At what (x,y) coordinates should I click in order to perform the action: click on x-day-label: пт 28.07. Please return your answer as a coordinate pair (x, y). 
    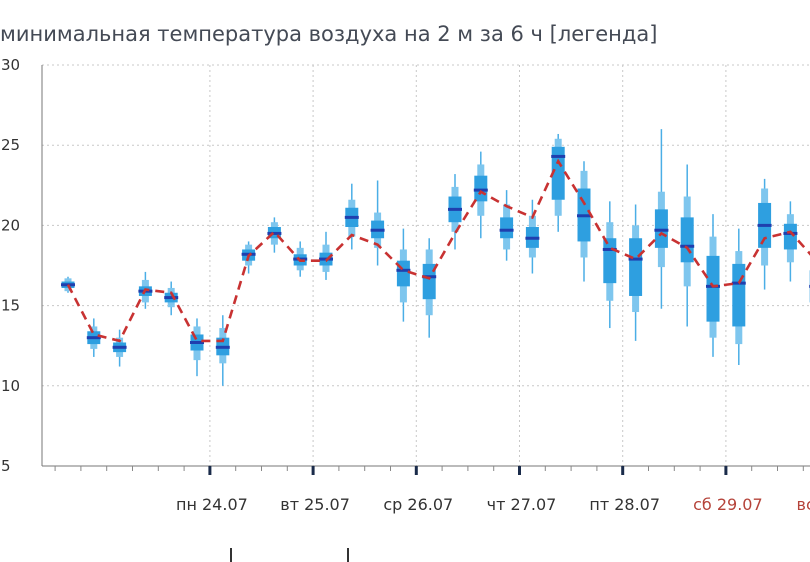
    Looking at the image, I should click on (624, 504).